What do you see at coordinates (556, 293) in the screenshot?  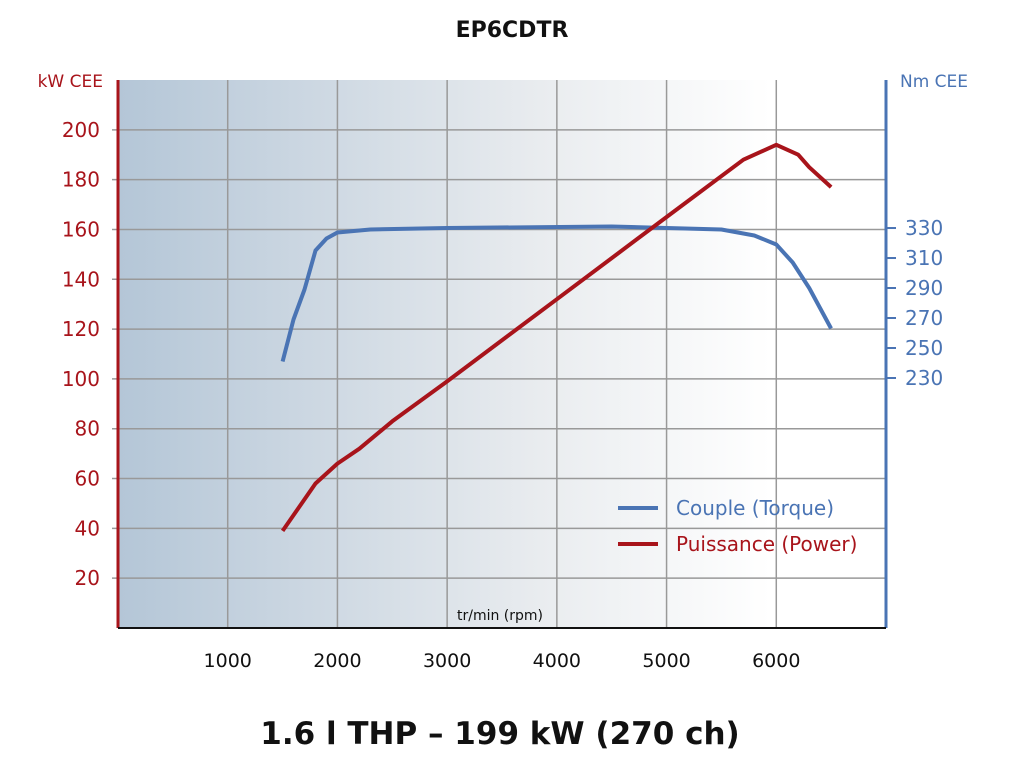 I see `series-line-torque` at bounding box center [556, 293].